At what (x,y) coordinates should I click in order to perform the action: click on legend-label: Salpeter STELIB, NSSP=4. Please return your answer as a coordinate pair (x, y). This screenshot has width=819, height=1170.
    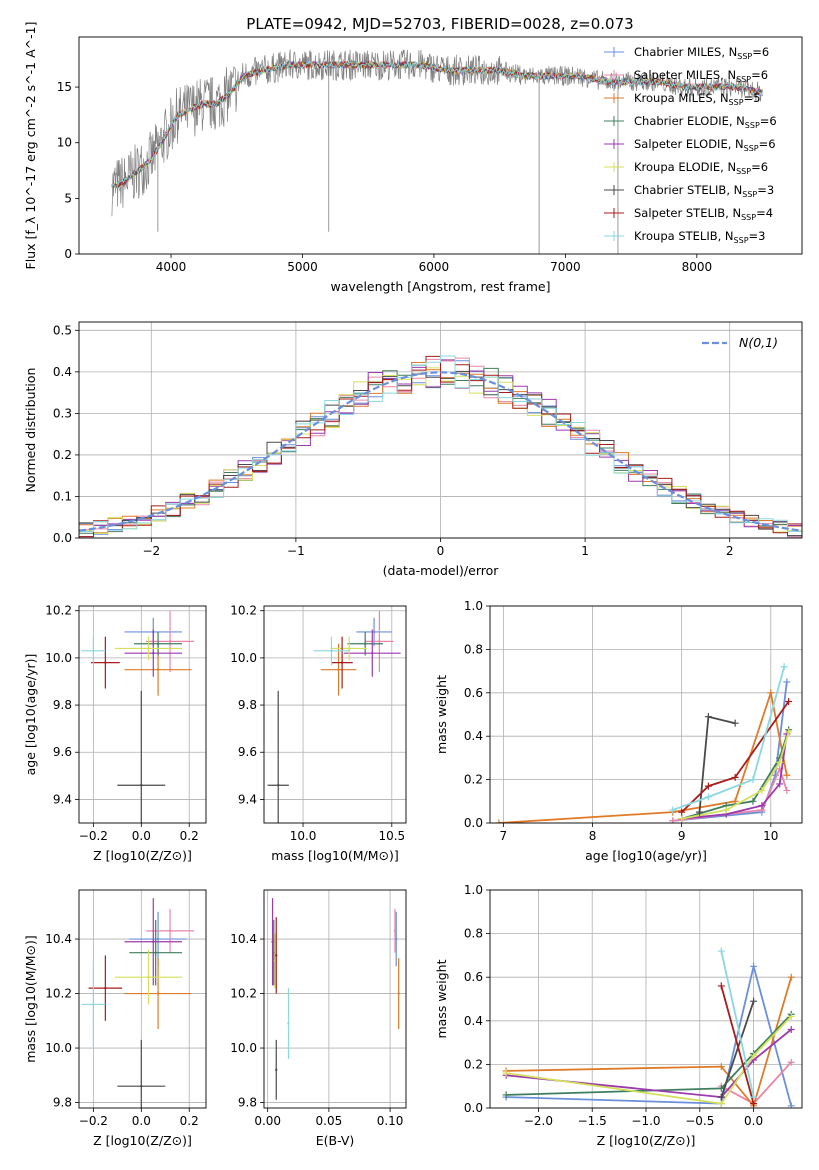
    Looking at the image, I should click on (703, 214).